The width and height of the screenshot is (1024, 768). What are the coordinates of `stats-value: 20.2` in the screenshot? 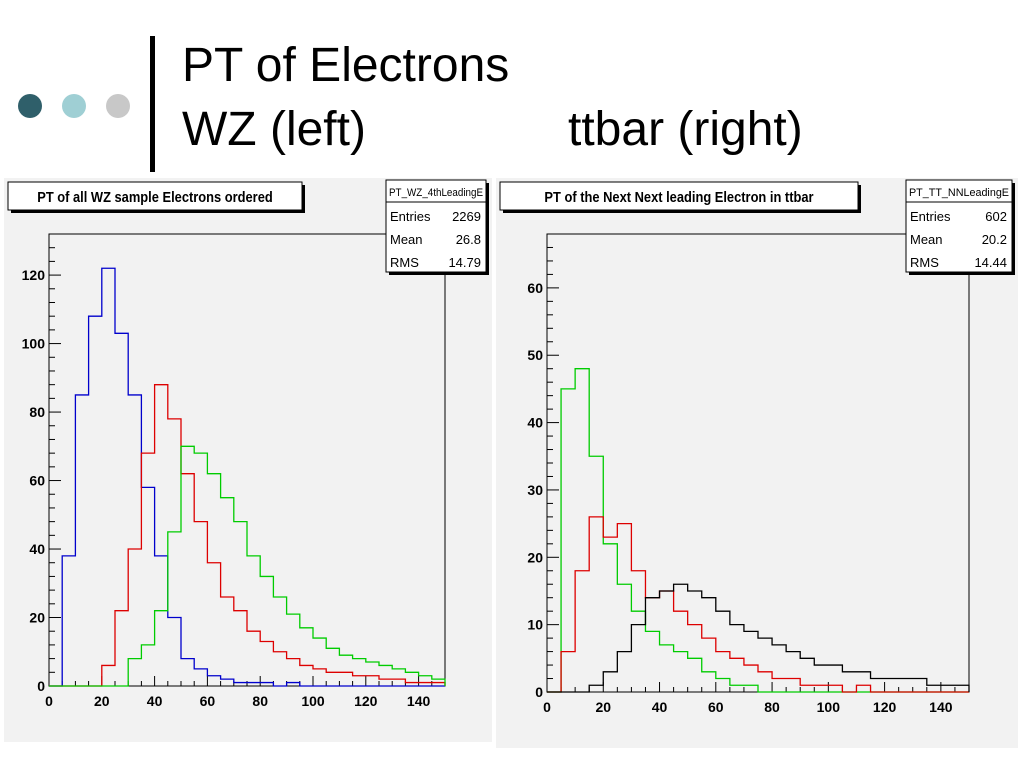 It's located at (994, 239).